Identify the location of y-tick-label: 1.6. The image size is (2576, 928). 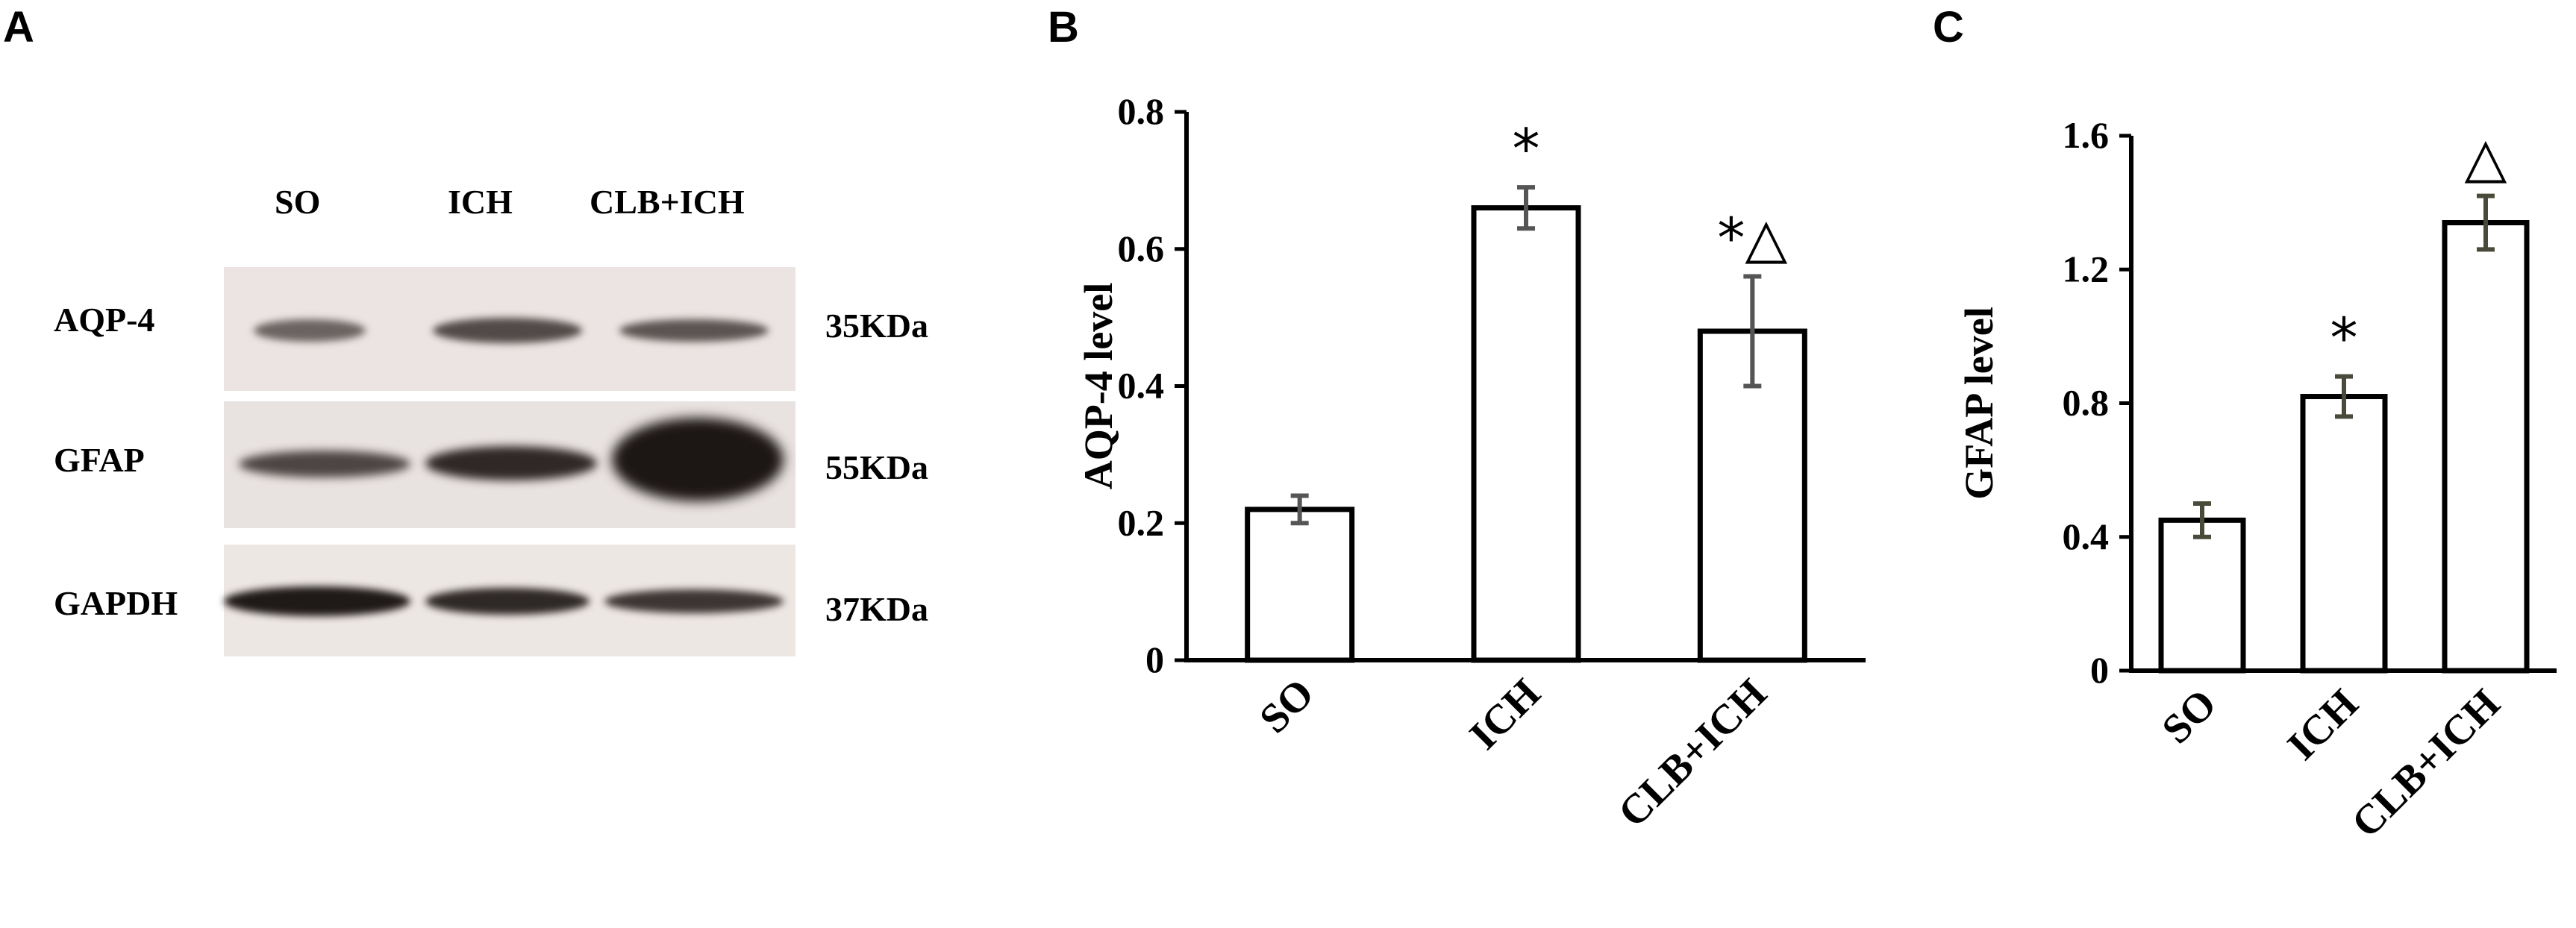
(2086, 135).